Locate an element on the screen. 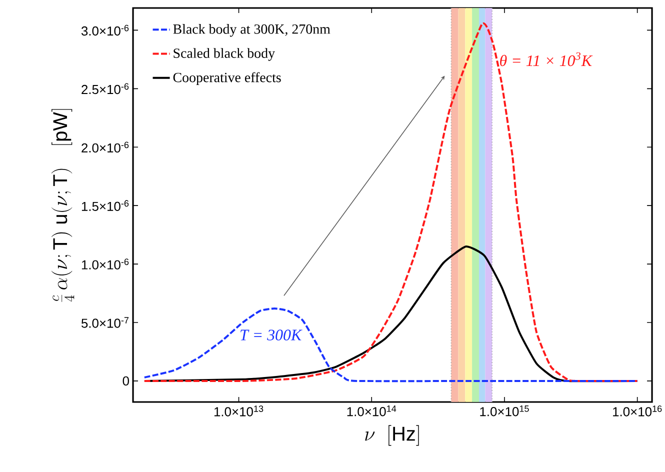 This screenshot has width=665, height=472. y-axis-title: $\frac{c}{4}\,\alpha(\nu;\mathrm{T})\;\mathrm{u}(\nu;\mathrm{T})\quad[\mathrm{pW}]$ is located at coordinates (63, 205).